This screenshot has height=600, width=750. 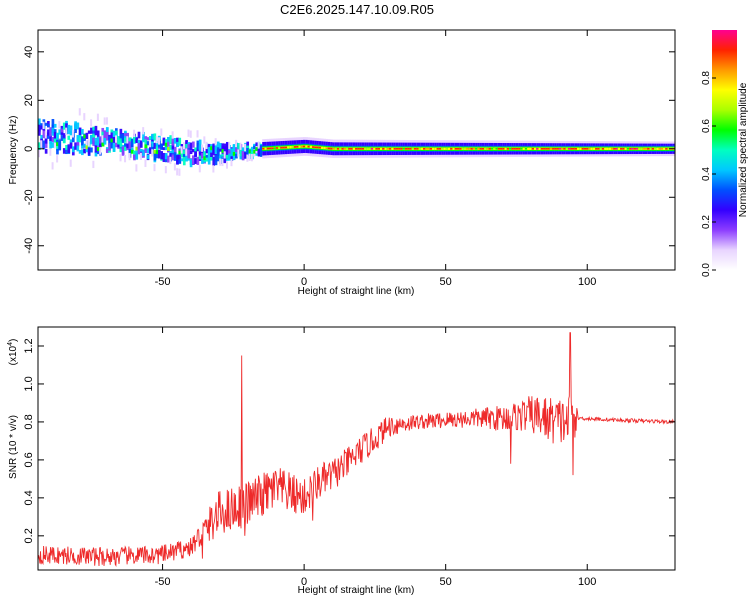 I want to click on snr-x-label: Height of straight line (km), so click(x=356, y=590).